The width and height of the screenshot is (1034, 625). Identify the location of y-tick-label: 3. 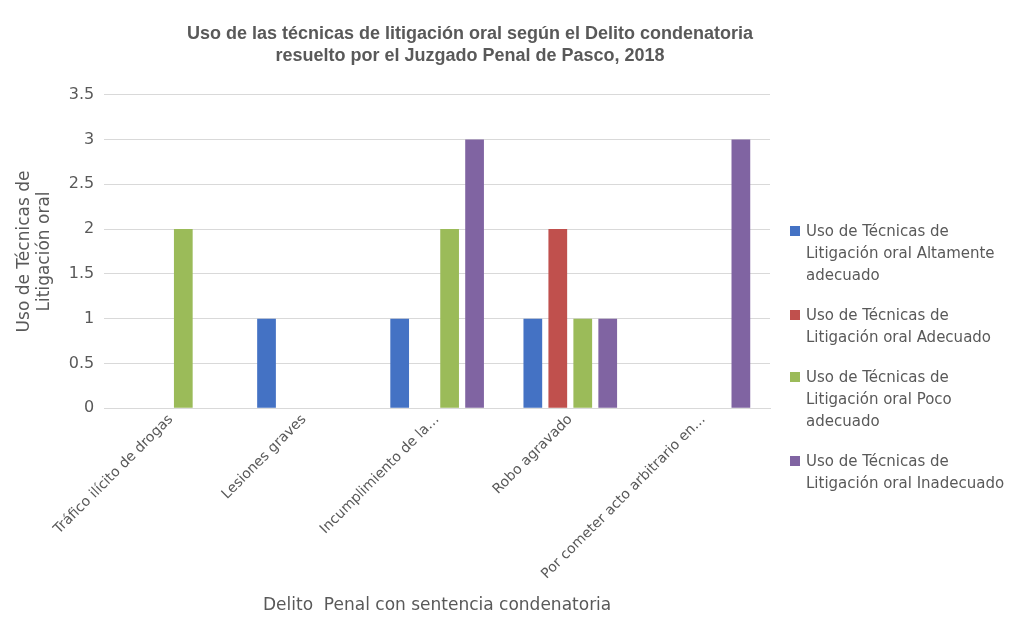
(89, 138).